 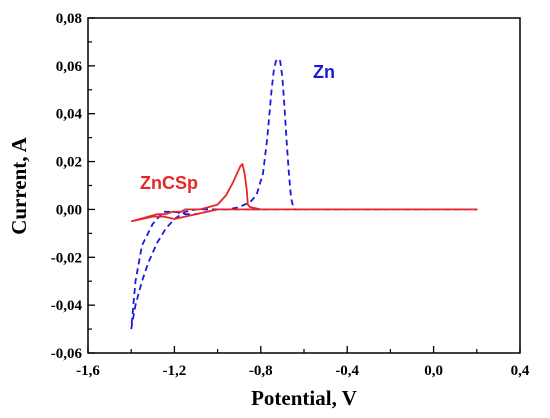 I want to click on y-tick-label: -0,04, so click(x=67, y=306).